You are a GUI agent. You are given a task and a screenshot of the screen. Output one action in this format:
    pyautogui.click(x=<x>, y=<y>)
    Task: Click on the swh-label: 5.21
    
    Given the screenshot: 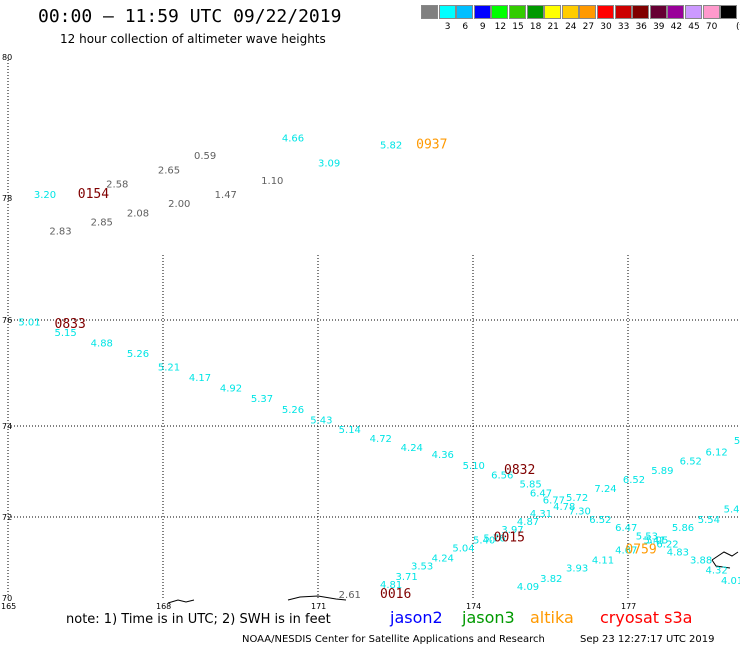 What is the action you would take?
    pyautogui.click(x=169, y=367)
    